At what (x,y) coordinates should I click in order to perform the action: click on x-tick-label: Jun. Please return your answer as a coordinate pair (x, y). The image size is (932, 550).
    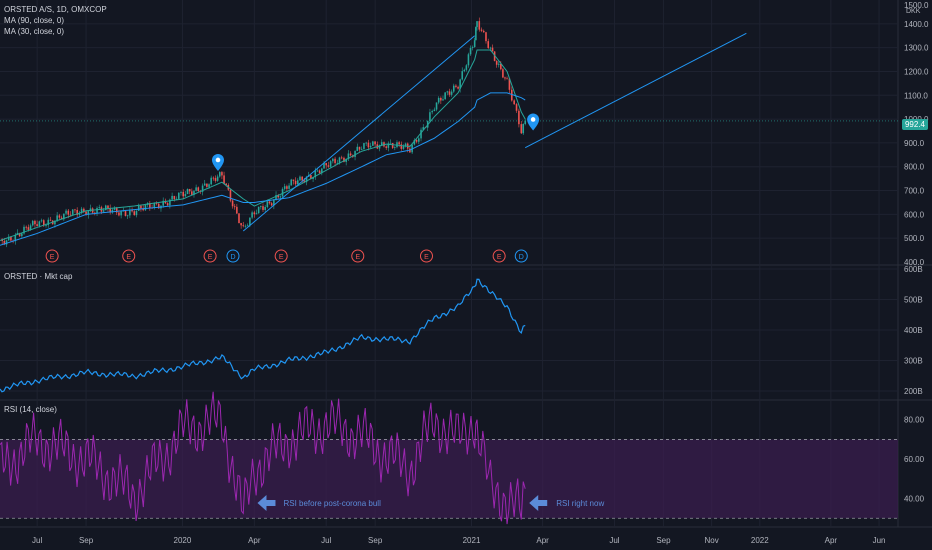
    Looking at the image, I should click on (879, 540).